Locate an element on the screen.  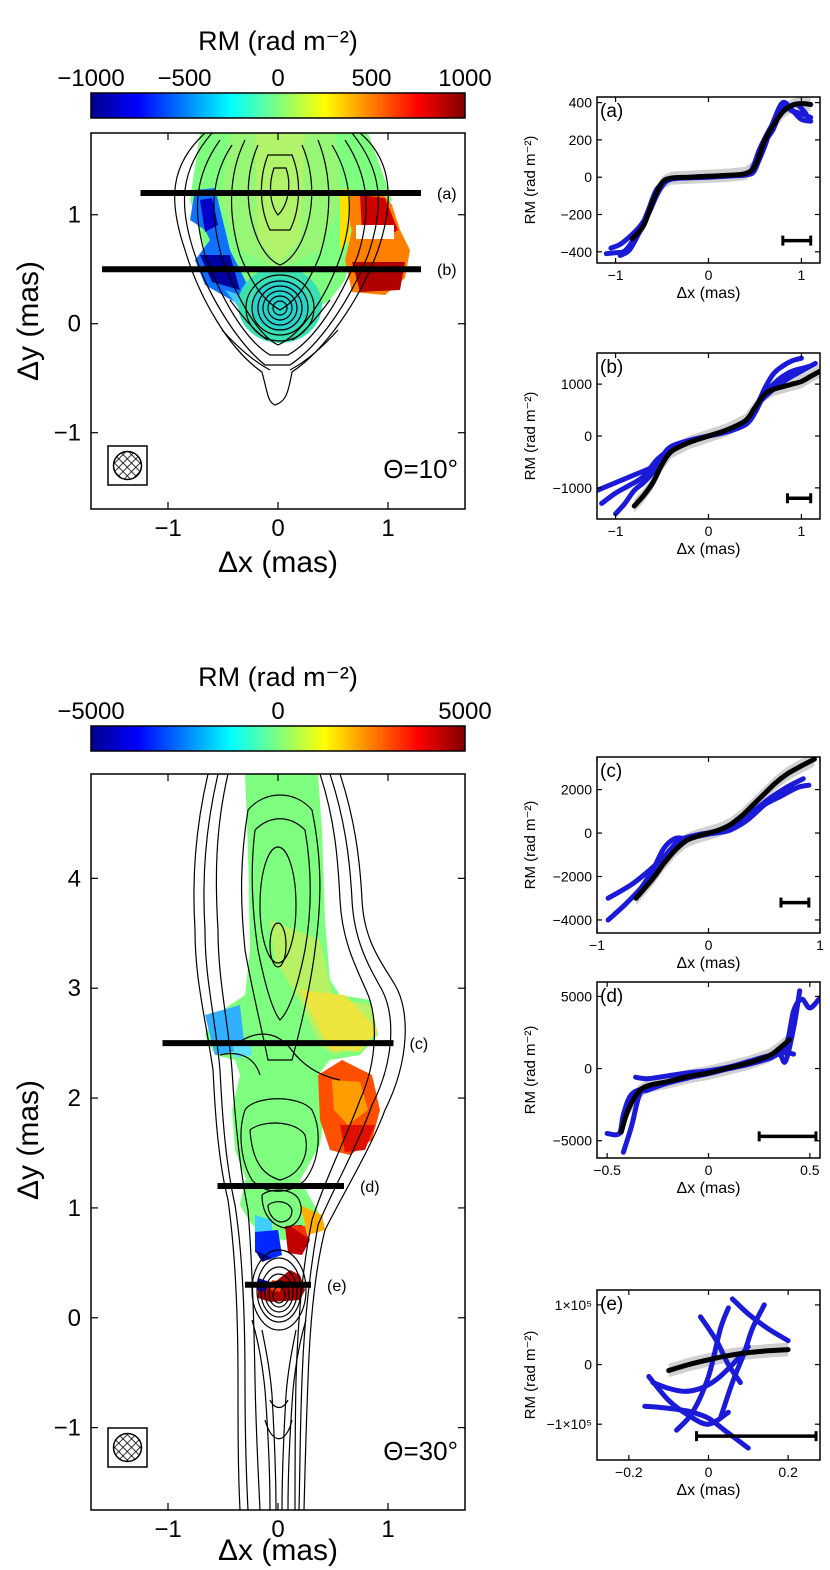
y-tick-label: −200 is located at coordinates (576, 215).